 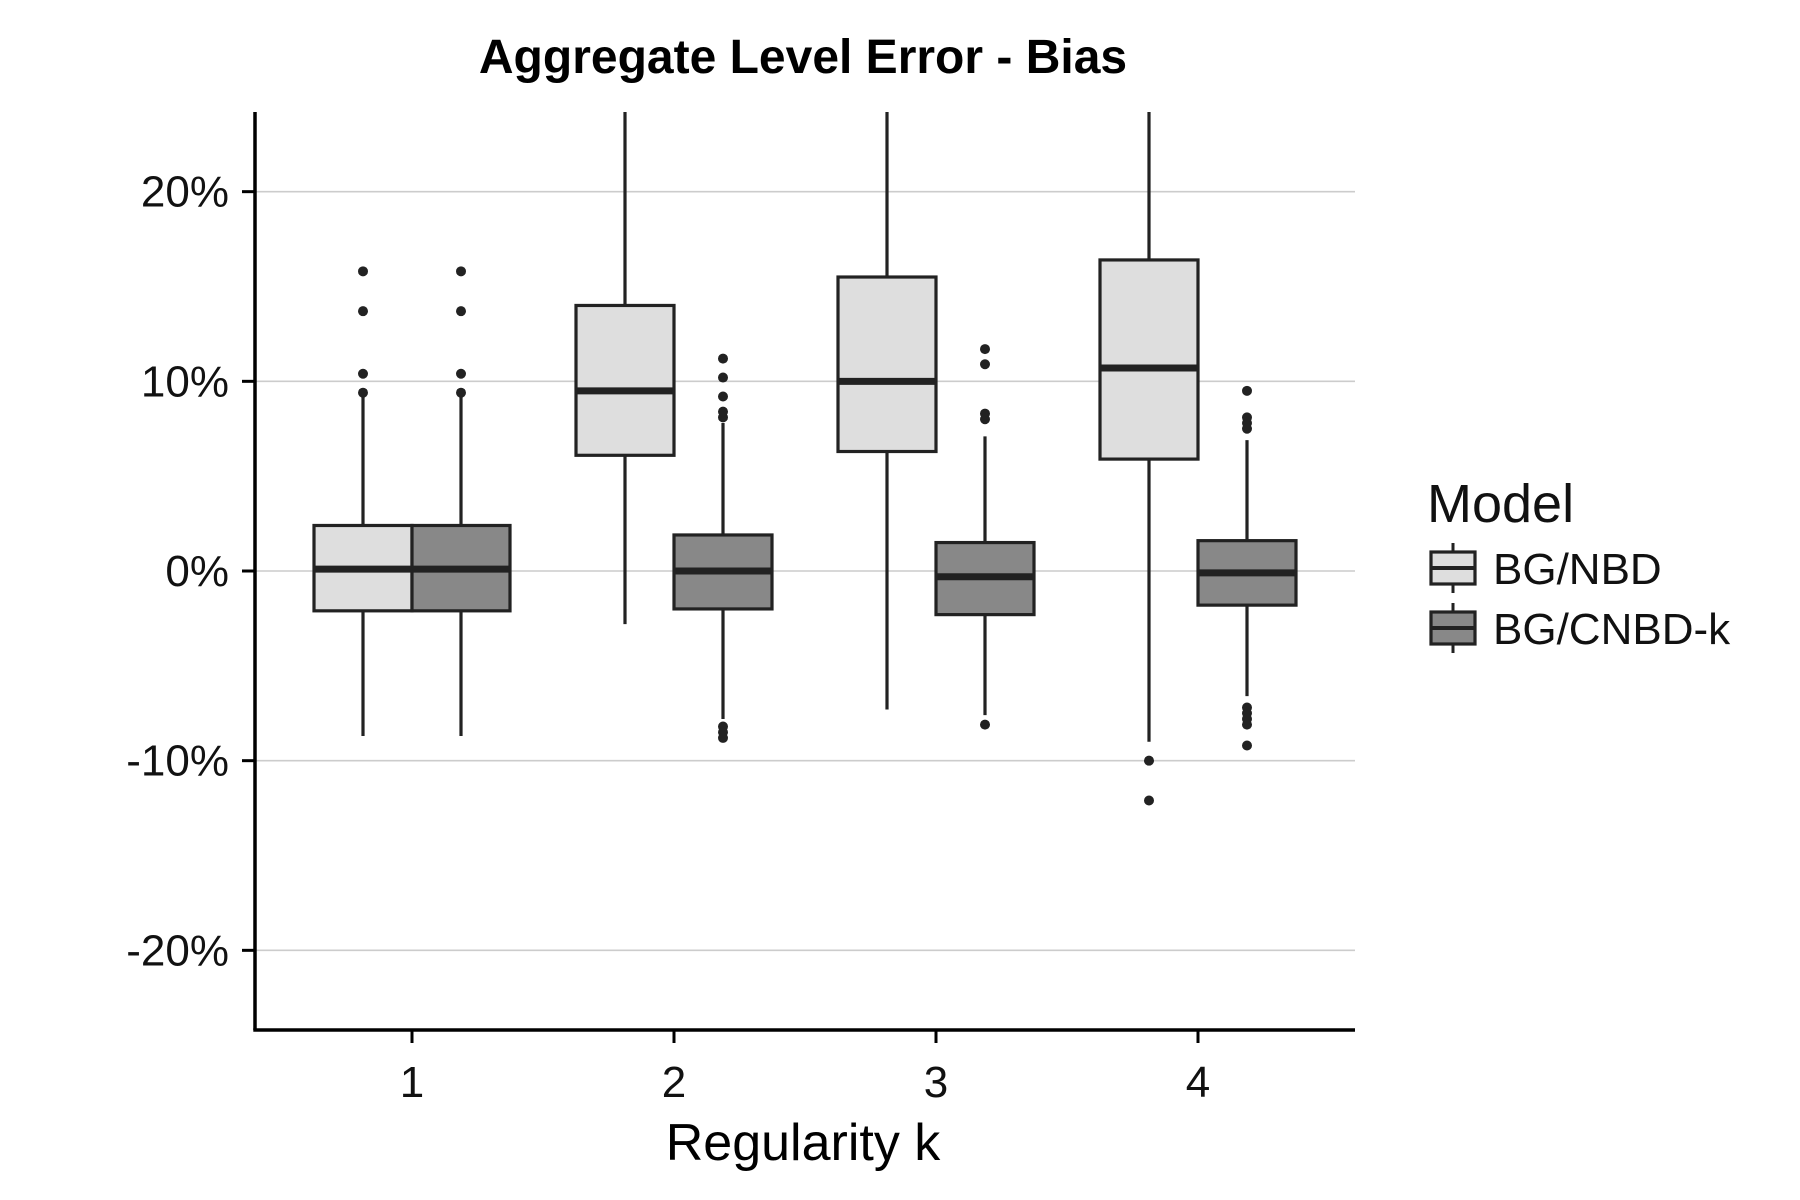 What do you see at coordinates (177, 761) in the screenshot?
I see `y-tick-label: -10%` at bounding box center [177, 761].